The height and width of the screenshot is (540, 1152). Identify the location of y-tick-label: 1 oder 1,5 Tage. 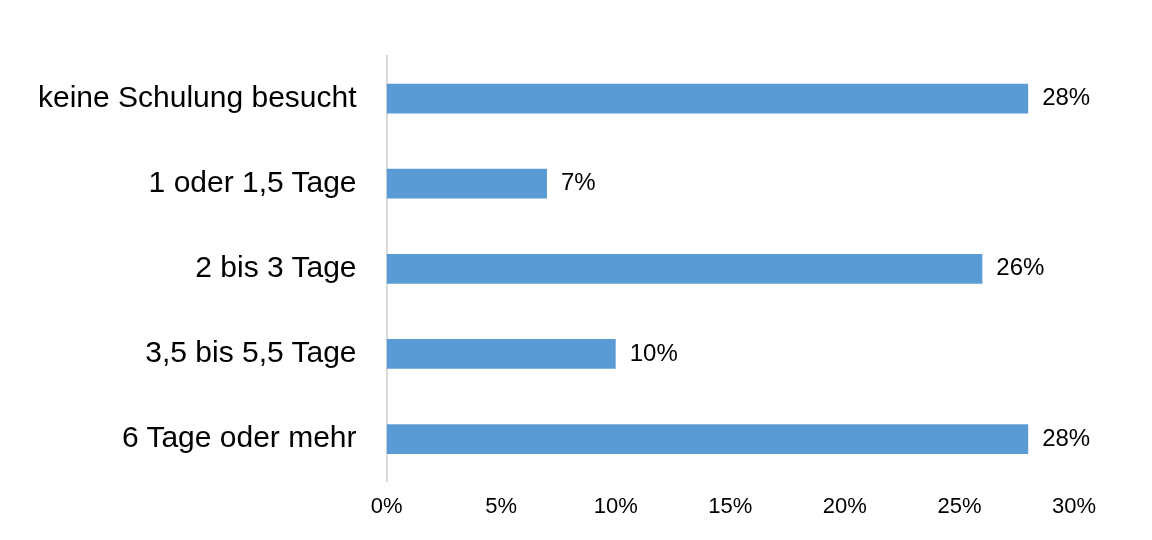
(252, 181).